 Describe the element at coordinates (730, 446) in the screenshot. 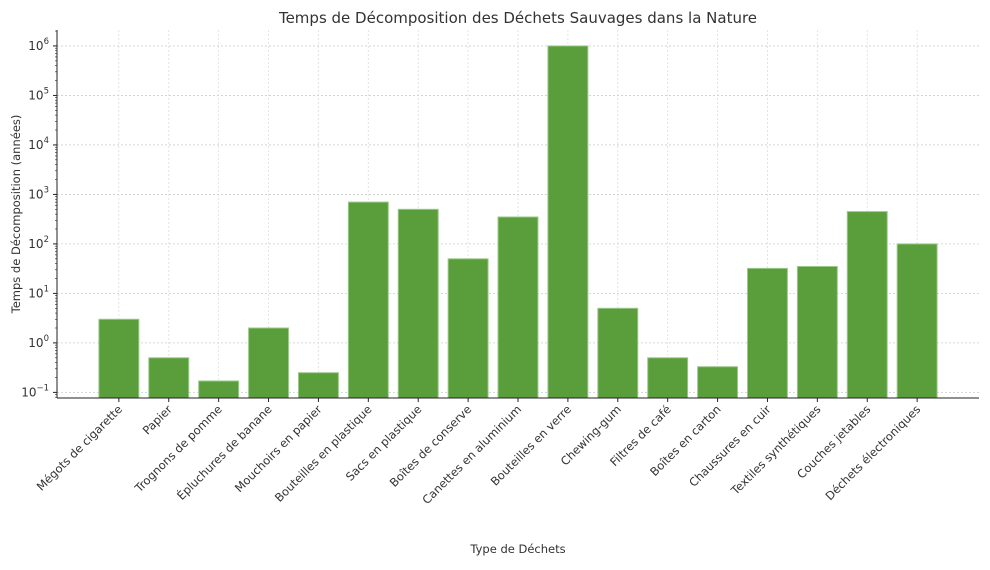

I see `x-tick-label: Chaussures en cuir` at that location.